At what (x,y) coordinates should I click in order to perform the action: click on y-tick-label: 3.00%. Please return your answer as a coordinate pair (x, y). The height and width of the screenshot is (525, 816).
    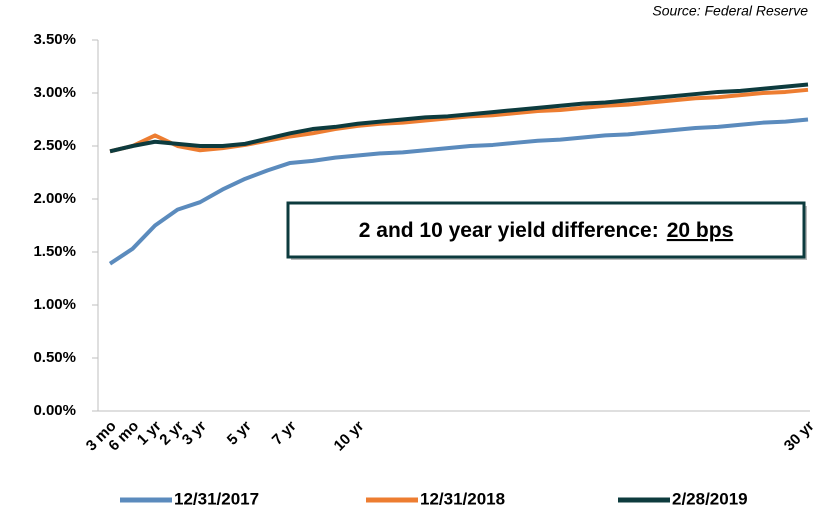
    Looking at the image, I should click on (54, 92).